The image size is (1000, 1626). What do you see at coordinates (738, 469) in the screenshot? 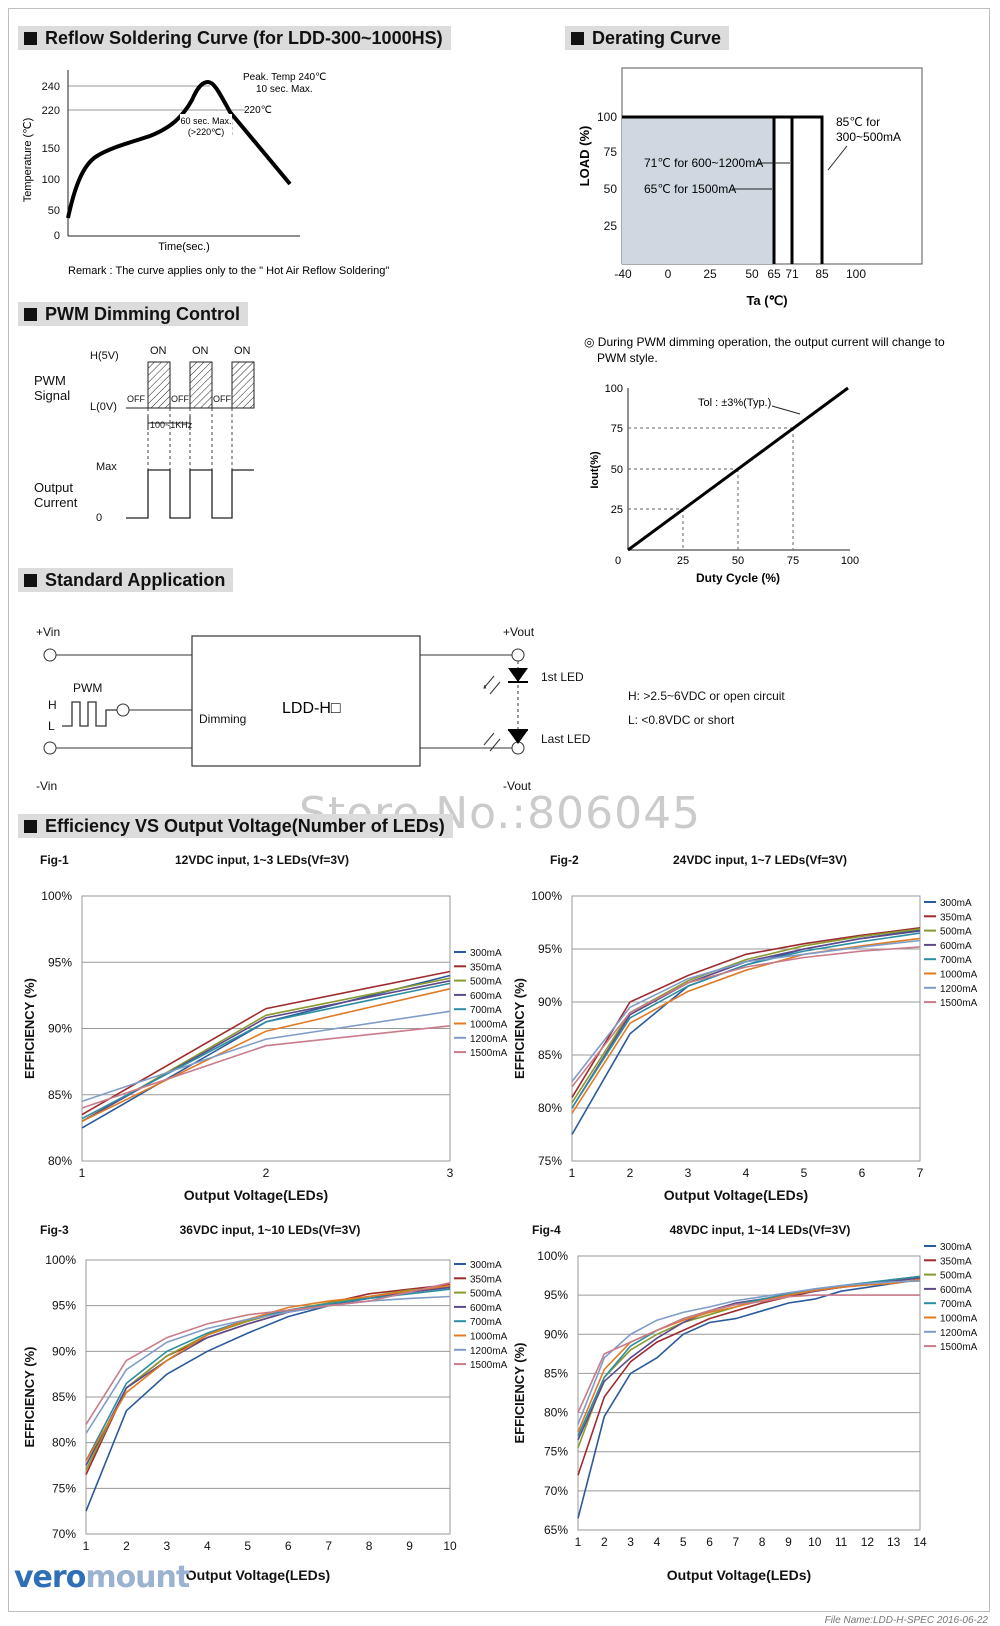
I see `iout-line` at bounding box center [738, 469].